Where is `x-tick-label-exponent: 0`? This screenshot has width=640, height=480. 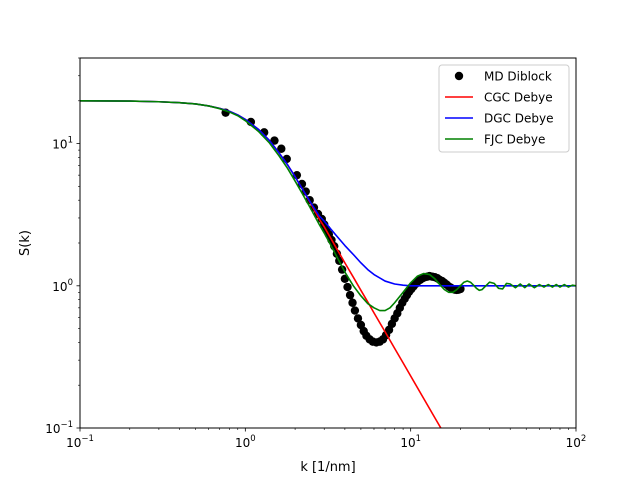
x-tick-label-exponent: 0 is located at coordinates (252, 439).